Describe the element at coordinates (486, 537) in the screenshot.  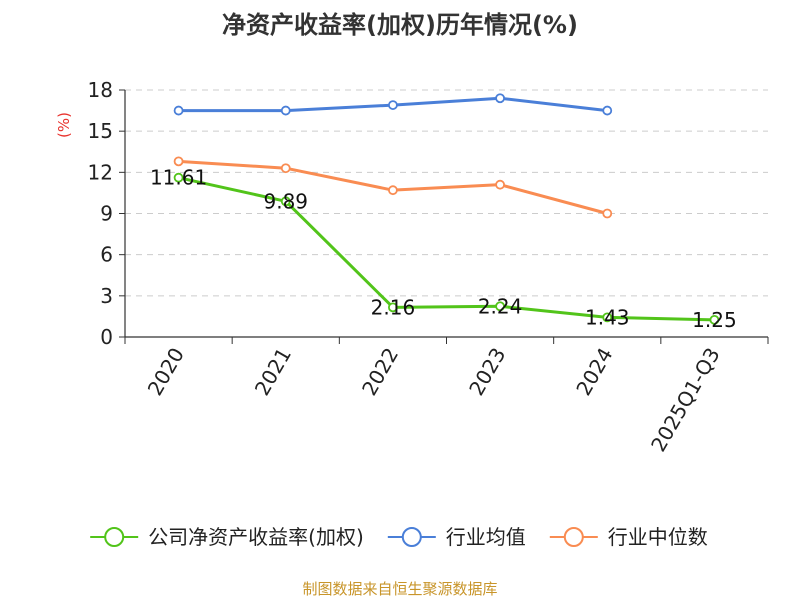
I see `legend-label: 行业均值` at that location.